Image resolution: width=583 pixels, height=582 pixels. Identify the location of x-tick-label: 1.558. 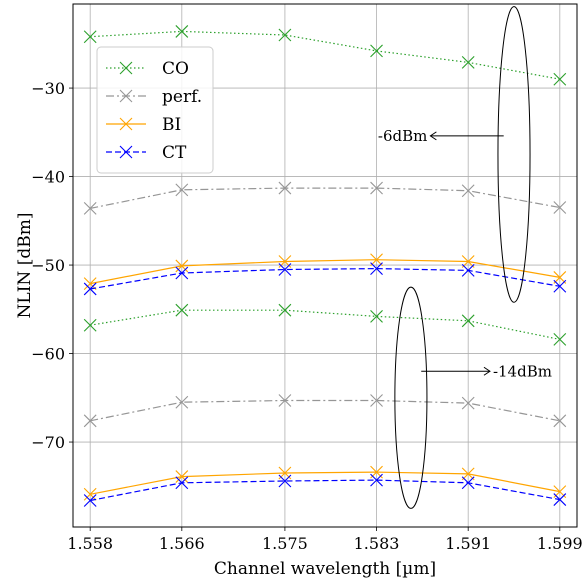
(90, 543).